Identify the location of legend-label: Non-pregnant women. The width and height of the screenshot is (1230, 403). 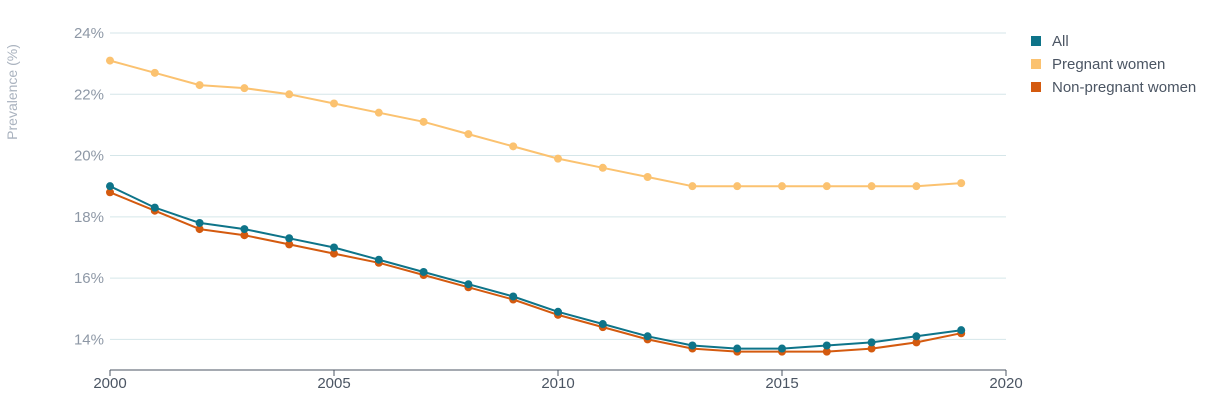
(1124, 87).